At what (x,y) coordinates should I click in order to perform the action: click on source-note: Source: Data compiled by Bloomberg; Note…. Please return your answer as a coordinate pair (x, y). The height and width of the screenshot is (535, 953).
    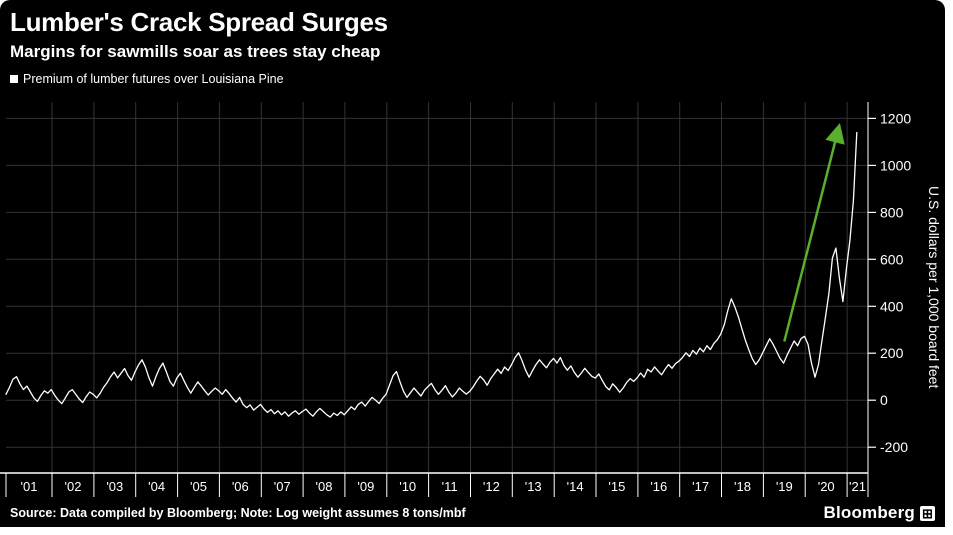
    Looking at the image, I should click on (238, 513).